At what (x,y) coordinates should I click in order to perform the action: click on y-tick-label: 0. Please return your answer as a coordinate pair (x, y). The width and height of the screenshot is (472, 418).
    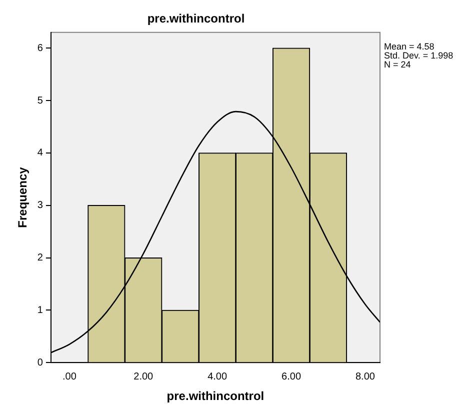
    Looking at the image, I should click on (40, 362).